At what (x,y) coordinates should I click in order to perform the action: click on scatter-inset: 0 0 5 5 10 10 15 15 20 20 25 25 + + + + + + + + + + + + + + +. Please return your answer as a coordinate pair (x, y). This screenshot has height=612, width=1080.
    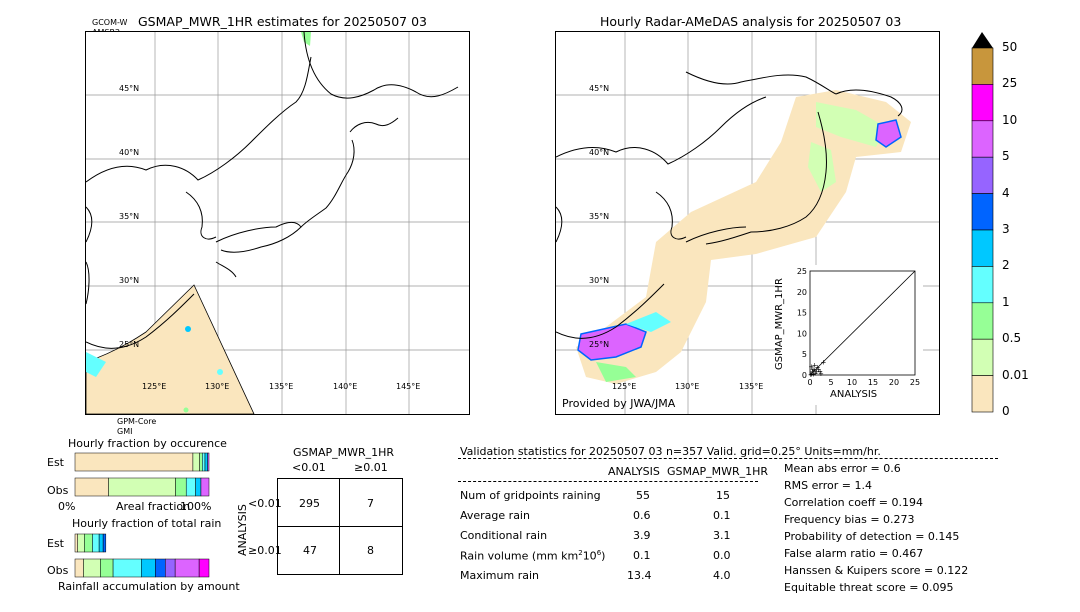
    Looking at the image, I should click on (850, 335).